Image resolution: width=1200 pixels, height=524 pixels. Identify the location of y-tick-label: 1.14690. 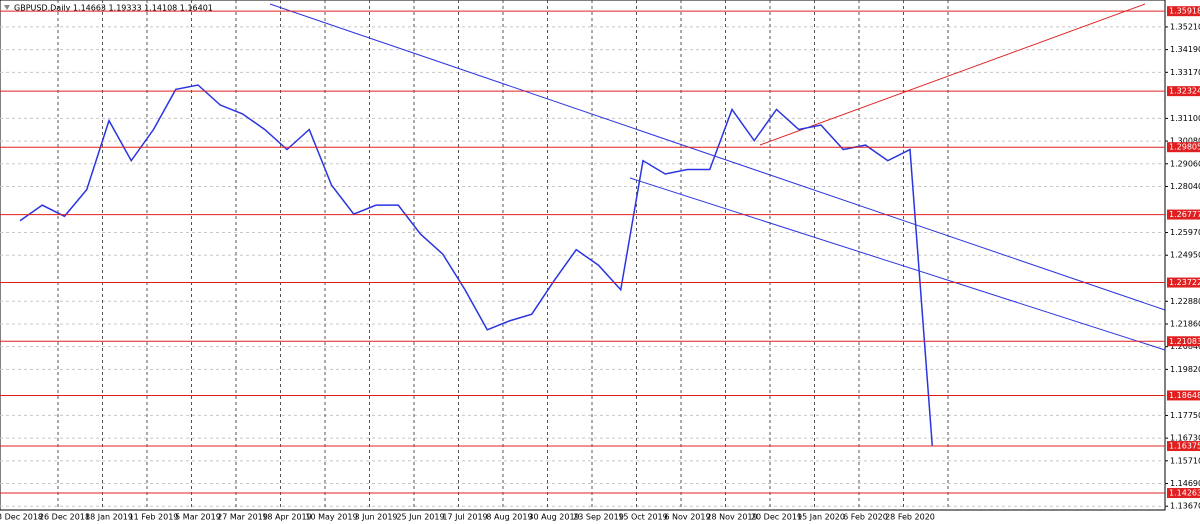
(1185, 483).